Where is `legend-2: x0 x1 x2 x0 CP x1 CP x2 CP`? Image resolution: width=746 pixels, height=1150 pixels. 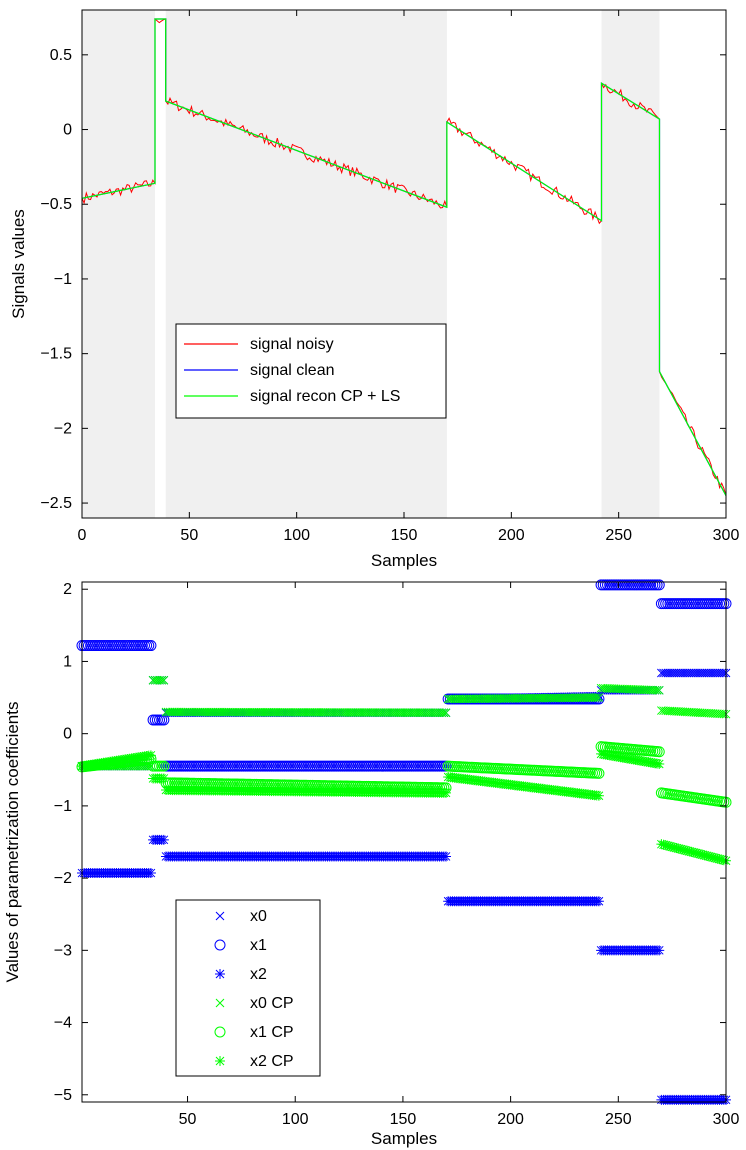
legend-2: x0 x1 x2 x0 CP x1 CP x2 CP is located at coordinates (248, 988).